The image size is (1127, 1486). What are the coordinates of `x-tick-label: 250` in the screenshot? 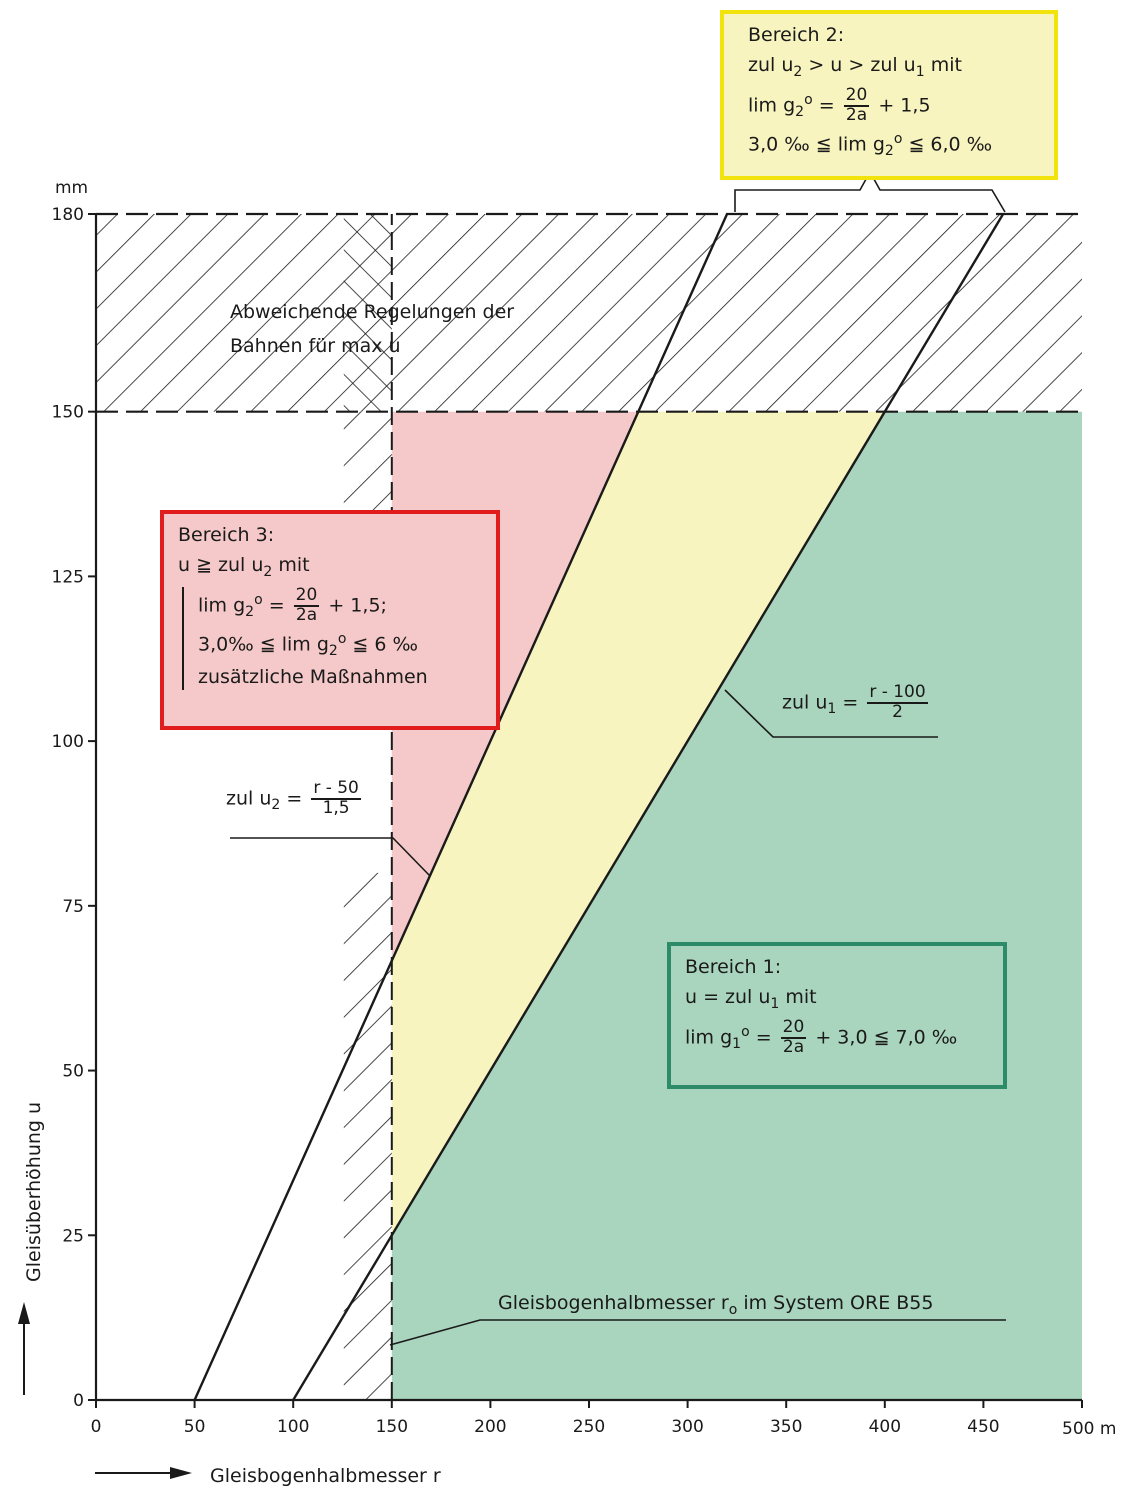 It's located at (589, 1427).